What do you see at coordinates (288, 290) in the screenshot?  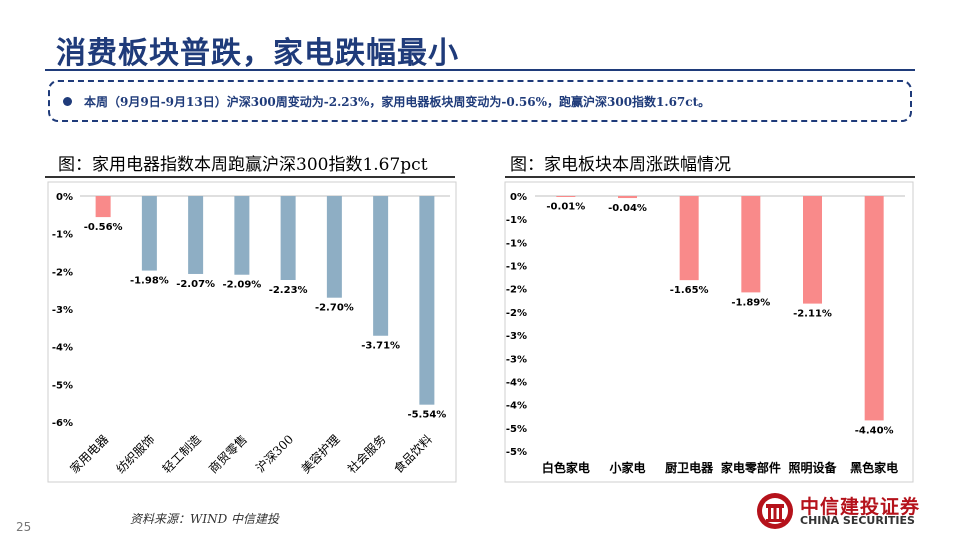 I see `left-data-label: -2.23%` at bounding box center [288, 290].